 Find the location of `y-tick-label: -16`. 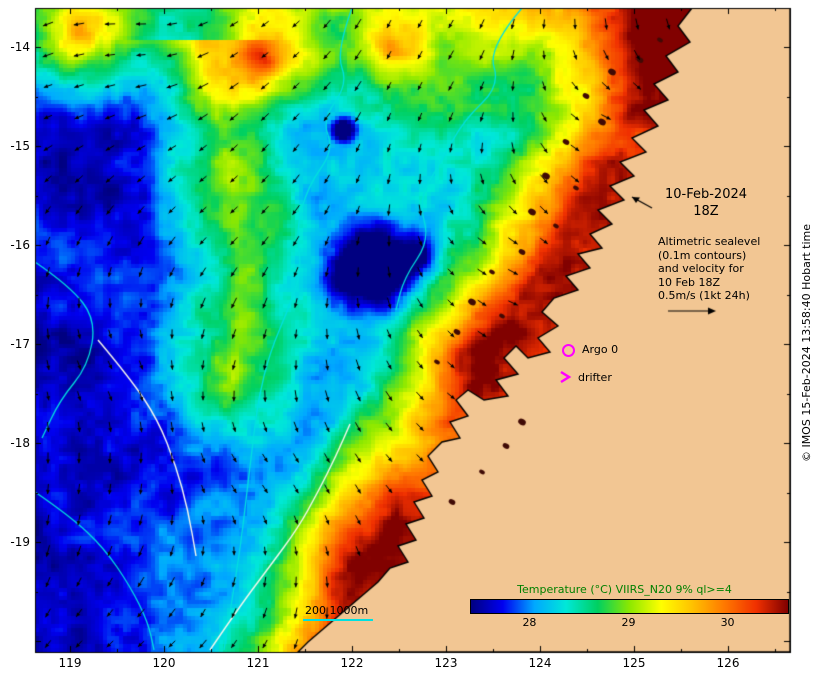

y-tick-label: -16 is located at coordinates (20, 245).